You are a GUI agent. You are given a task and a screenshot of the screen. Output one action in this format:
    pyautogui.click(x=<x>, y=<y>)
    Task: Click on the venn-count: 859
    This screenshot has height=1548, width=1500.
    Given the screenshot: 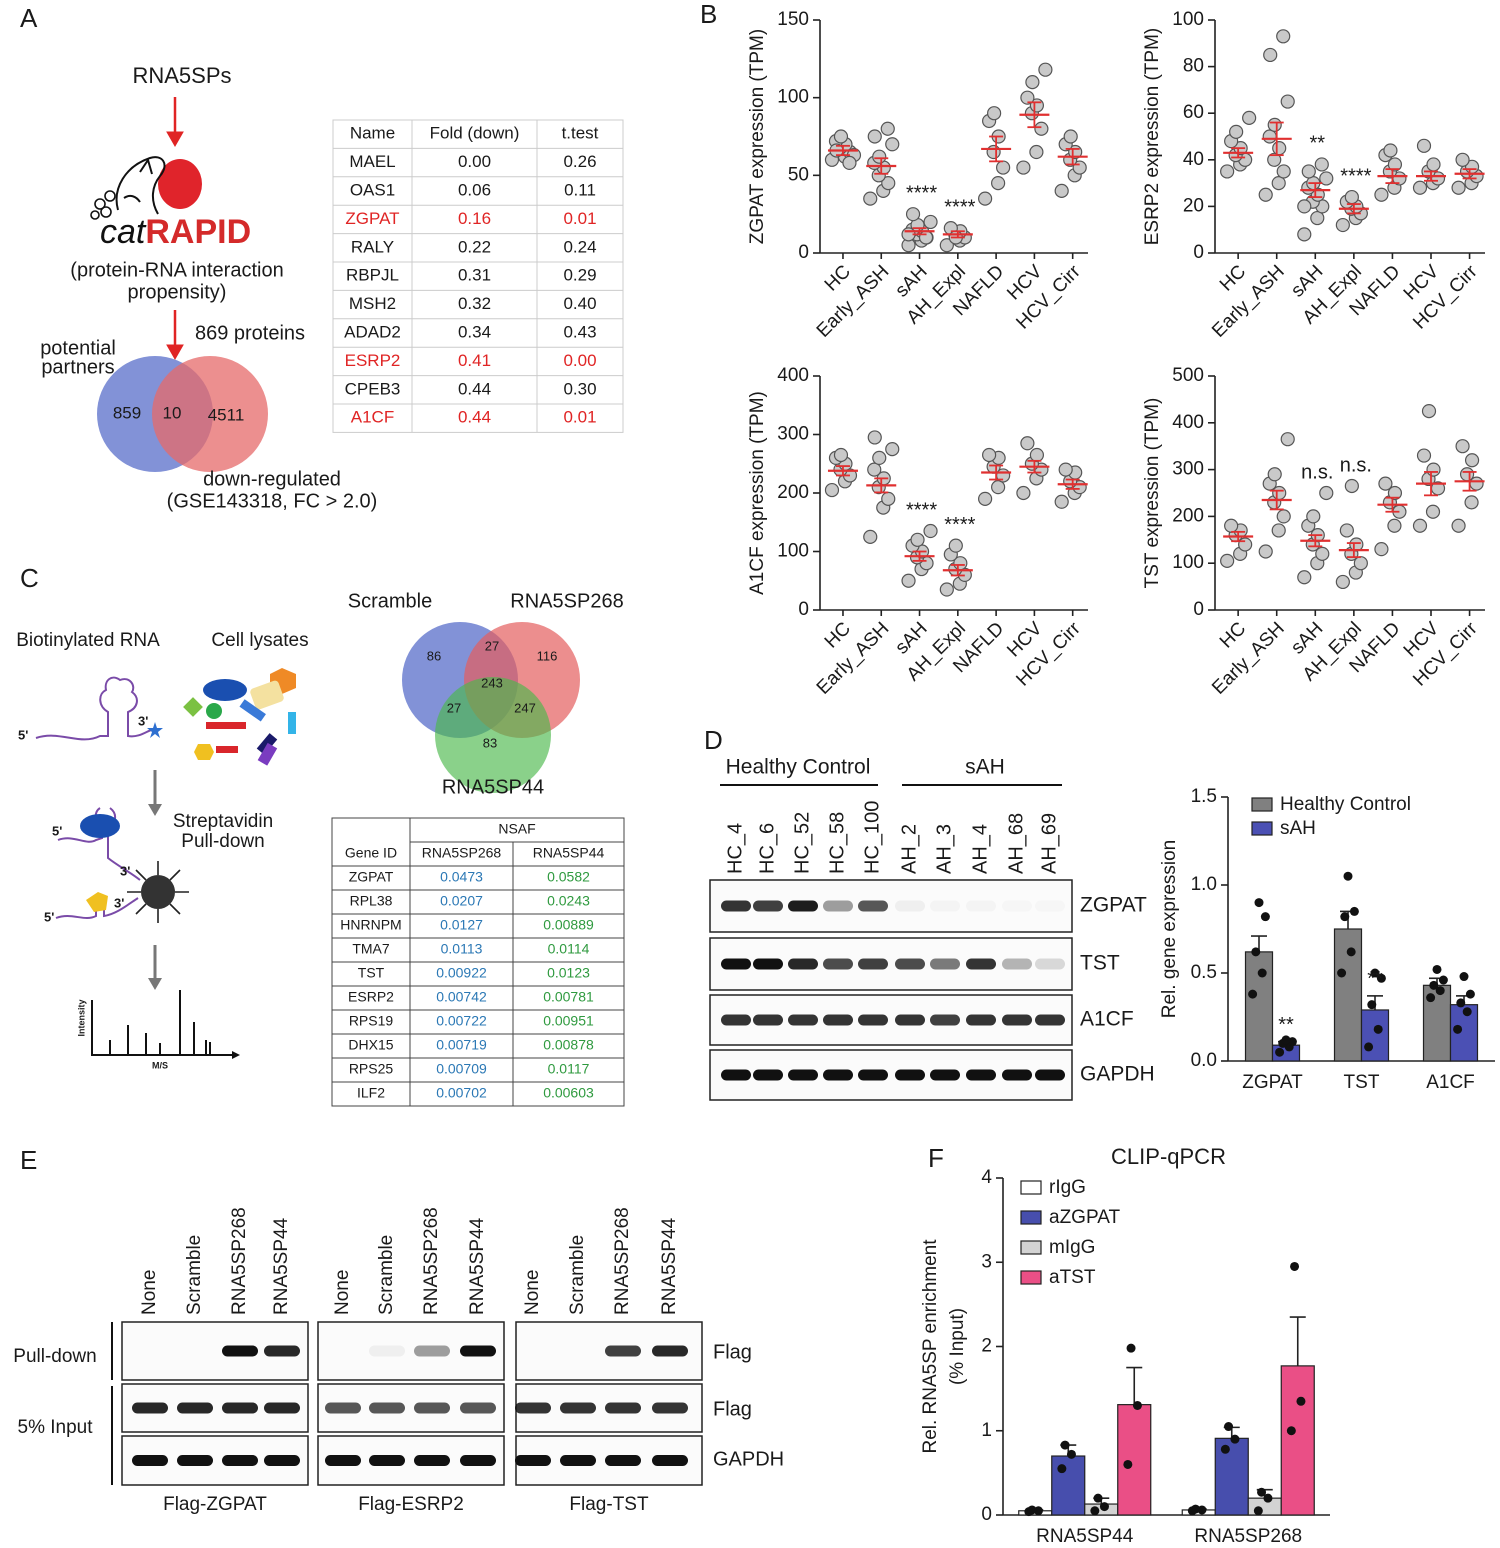 What is the action you would take?
    pyautogui.click(x=127, y=412)
    